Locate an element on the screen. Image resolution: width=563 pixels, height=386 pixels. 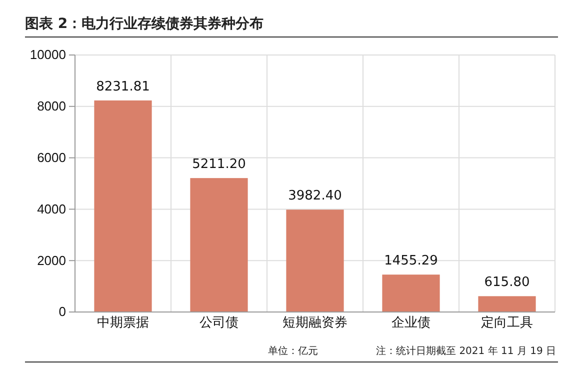
y-tick-label: 2000 is located at coordinates (51, 260).